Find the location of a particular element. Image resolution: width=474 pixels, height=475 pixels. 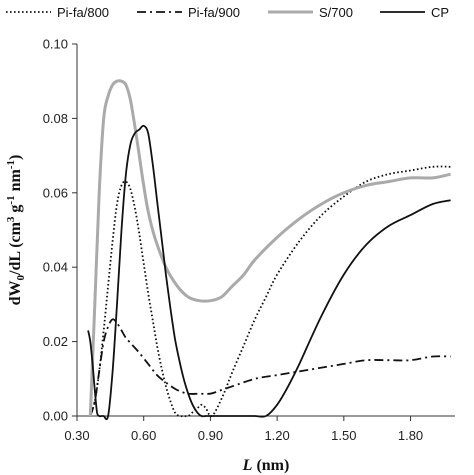

y-title-part-4: nm is located at coordinates (15, 181).